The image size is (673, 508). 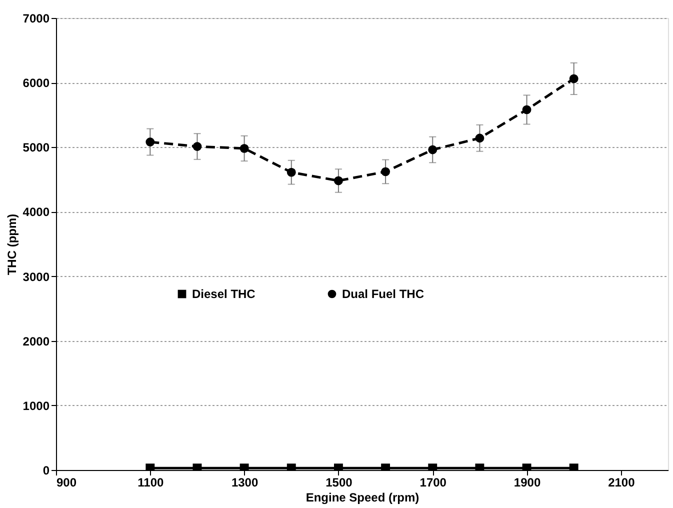 What do you see at coordinates (622, 483) in the screenshot?
I see `x-tick-label: 2100` at bounding box center [622, 483].